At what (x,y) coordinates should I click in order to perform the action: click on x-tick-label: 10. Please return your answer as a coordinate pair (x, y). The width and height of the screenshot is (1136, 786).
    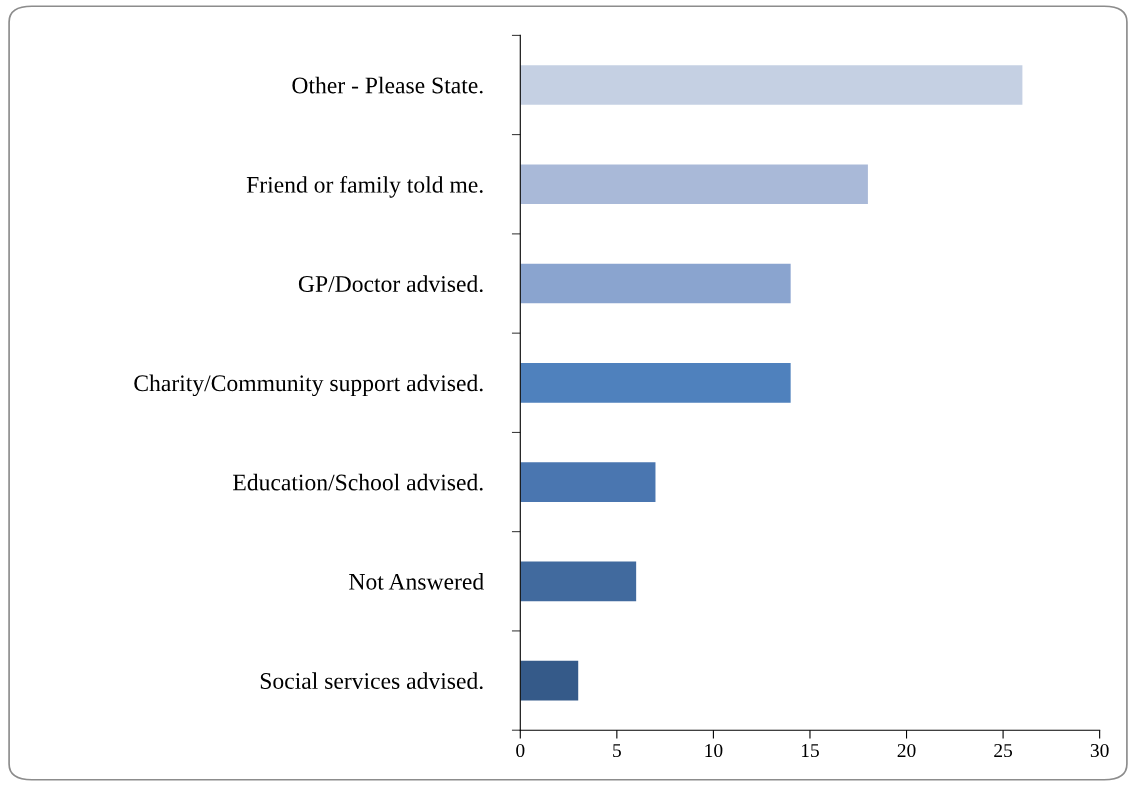
    Looking at the image, I should click on (714, 750).